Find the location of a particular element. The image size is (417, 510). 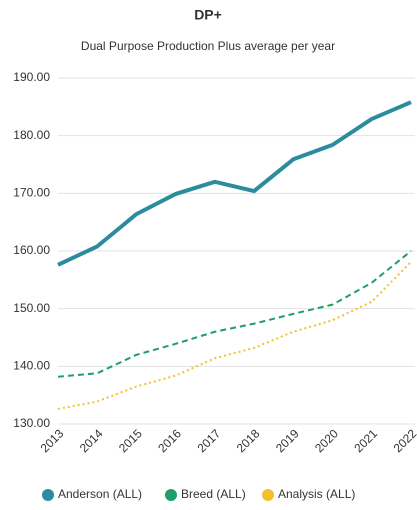

x-tick-label: 2022 is located at coordinates (404, 440).